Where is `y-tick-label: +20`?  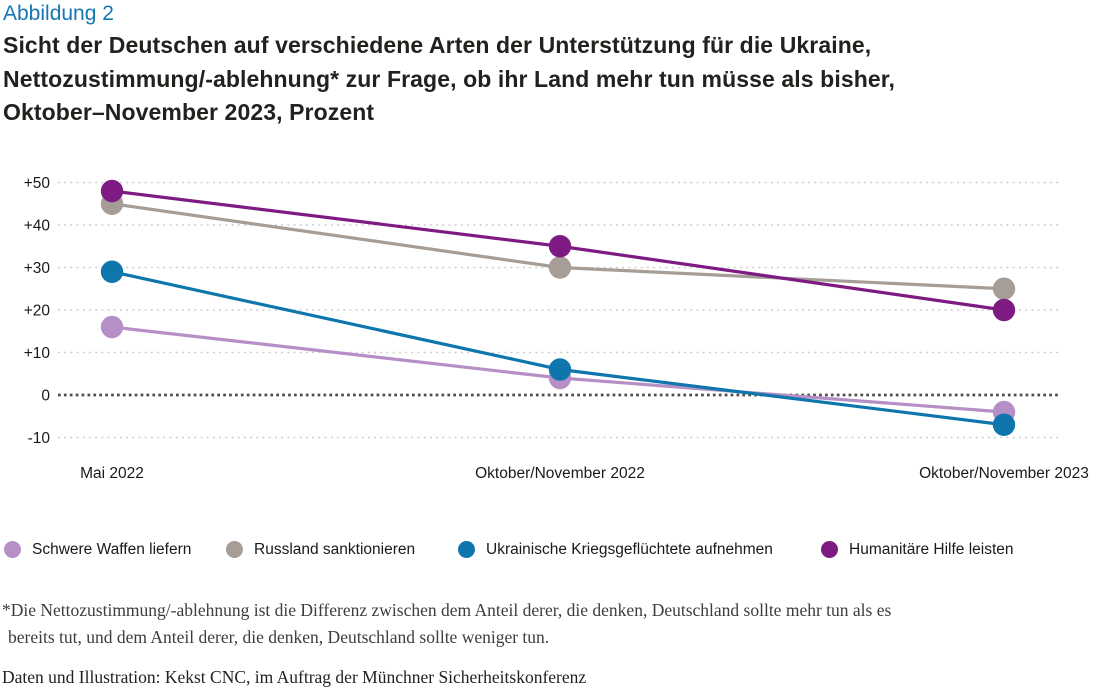 y-tick-label: +20 is located at coordinates (37, 311).